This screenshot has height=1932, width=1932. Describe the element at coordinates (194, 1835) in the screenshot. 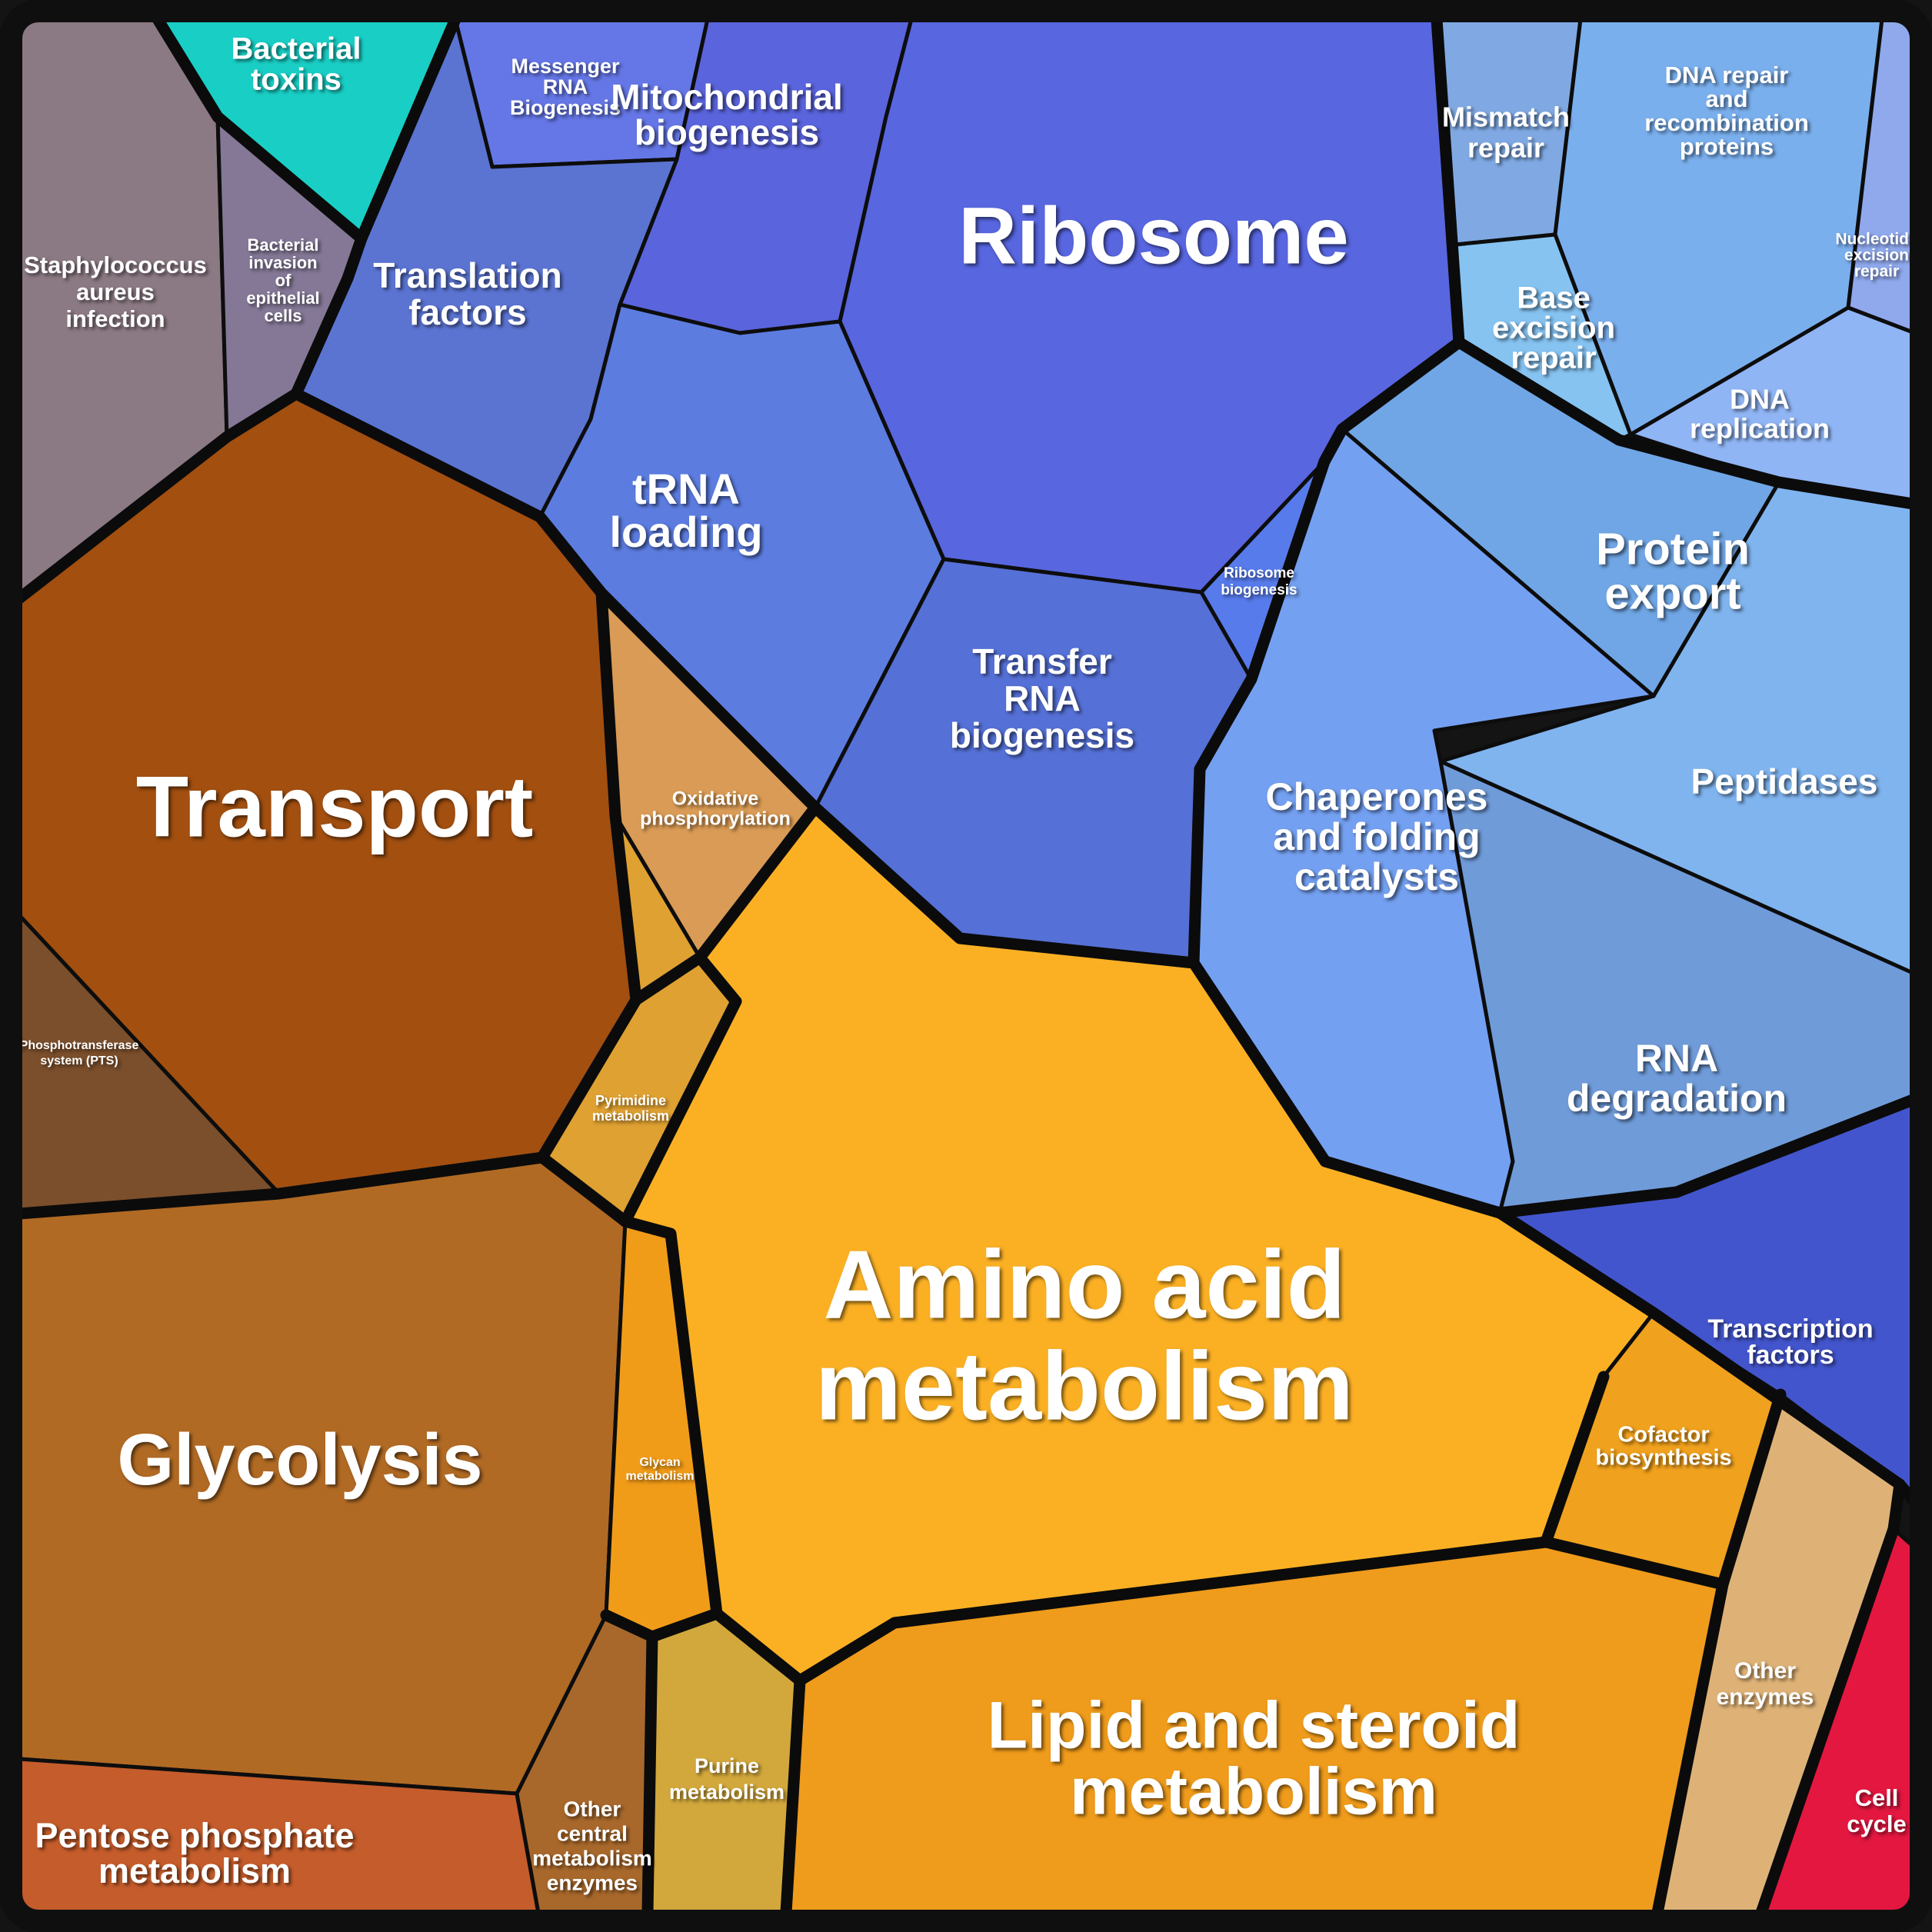

I see `label-pentose: Pentose phosphate` at that location.